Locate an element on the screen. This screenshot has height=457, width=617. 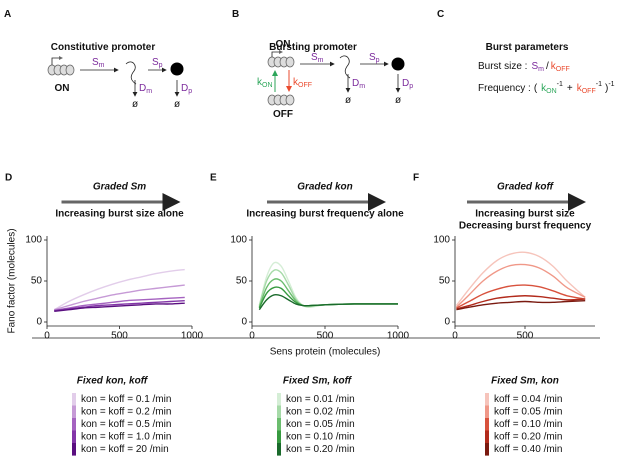
text-part: Constitutive promoter is located at coordinates (103, 47).